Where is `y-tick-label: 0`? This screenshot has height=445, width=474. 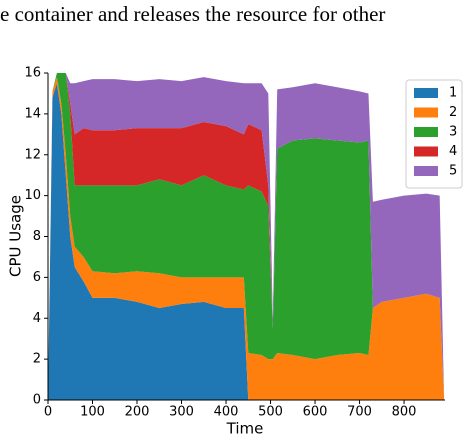
y-tick-label: 0 is located at coordinates (37, 400).